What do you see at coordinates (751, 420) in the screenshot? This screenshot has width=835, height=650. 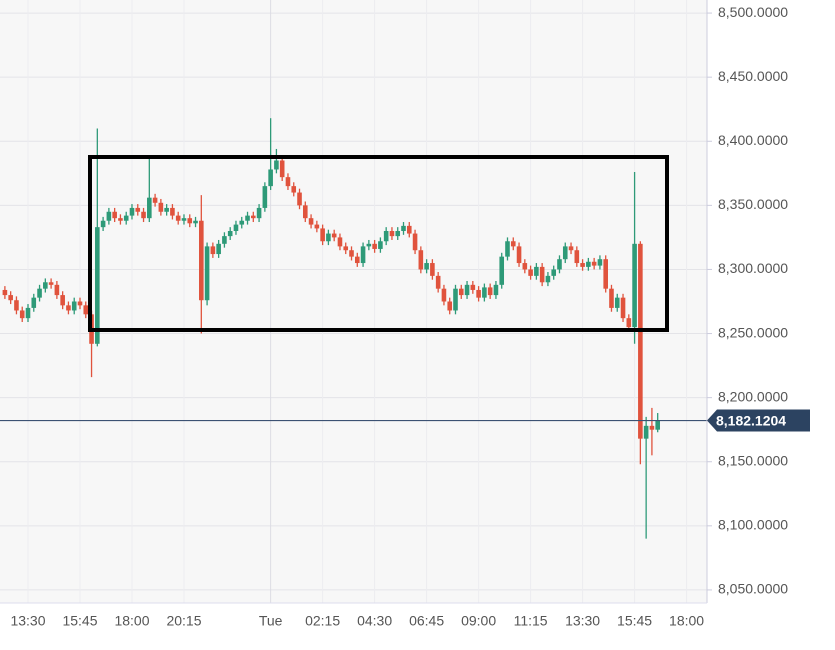 I see `current-price-label: 8,182.1204` at bounding box center [751, 420].